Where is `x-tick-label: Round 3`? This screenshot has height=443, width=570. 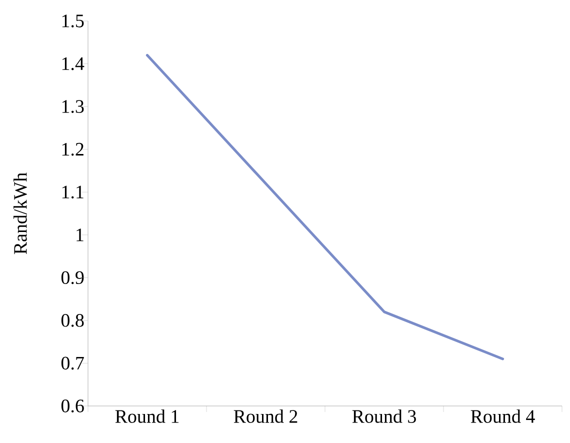 x-tick-label: Round 3 is located at coordinates (384, 416).